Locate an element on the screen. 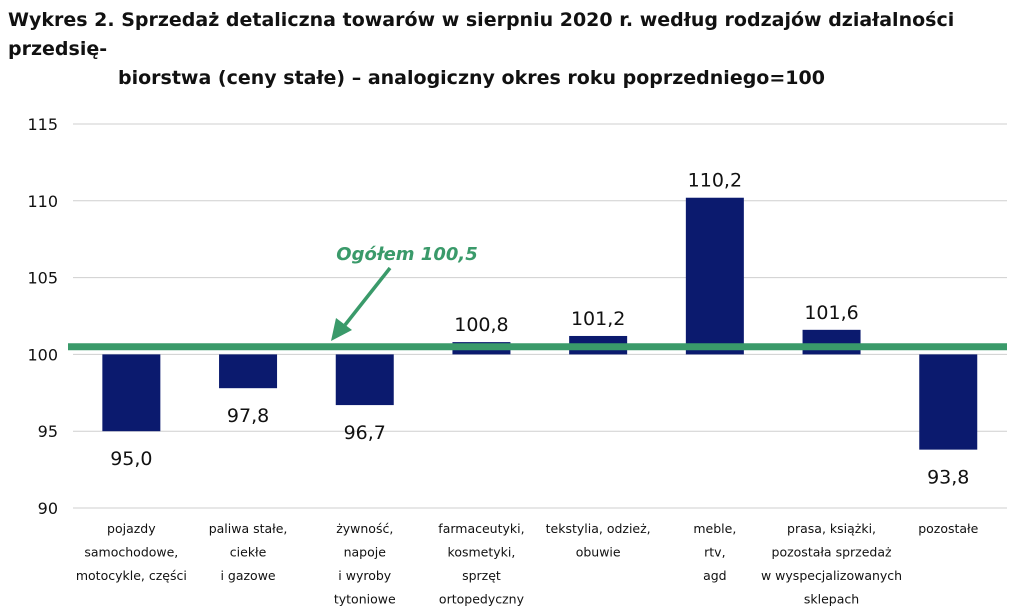  x-tick-label-line: tytoniowe is located at coordinates (365, 599).